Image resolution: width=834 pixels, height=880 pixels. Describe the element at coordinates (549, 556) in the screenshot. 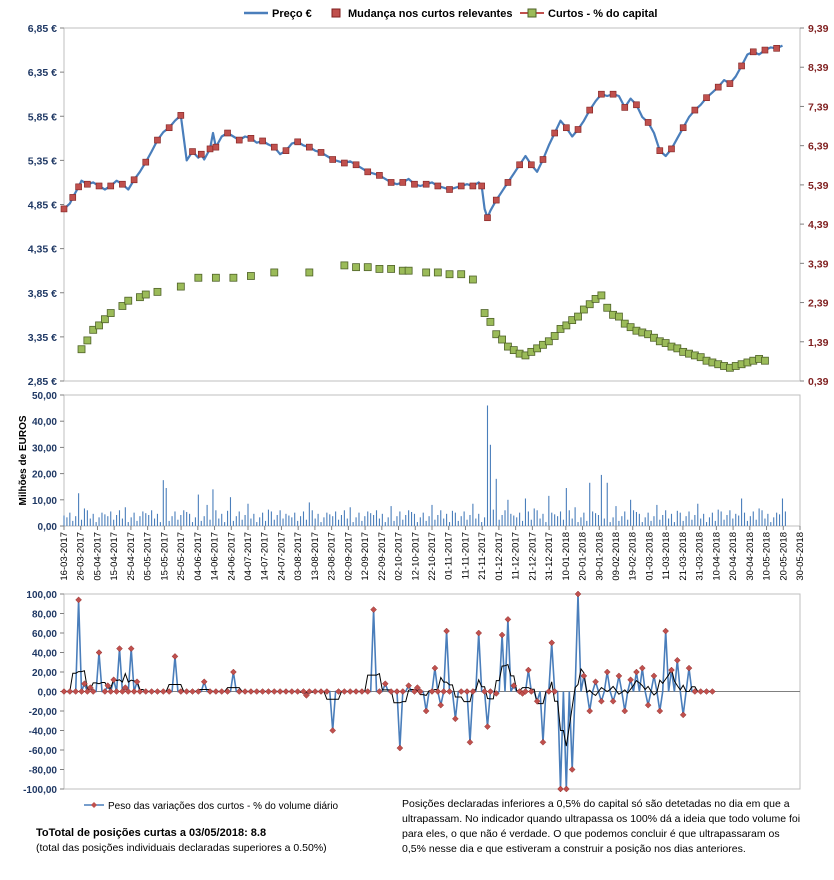

I see `date-tick-label: 31-12-2017` at that location.